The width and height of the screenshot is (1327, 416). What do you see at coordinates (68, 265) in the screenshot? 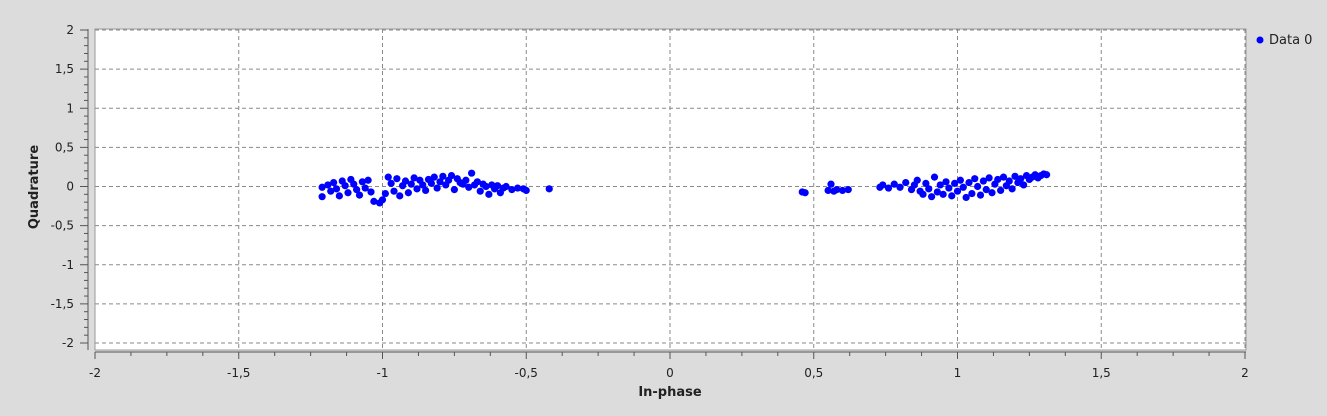
I see `y-tick-label-6: -1` at bounding box center [68, 265].